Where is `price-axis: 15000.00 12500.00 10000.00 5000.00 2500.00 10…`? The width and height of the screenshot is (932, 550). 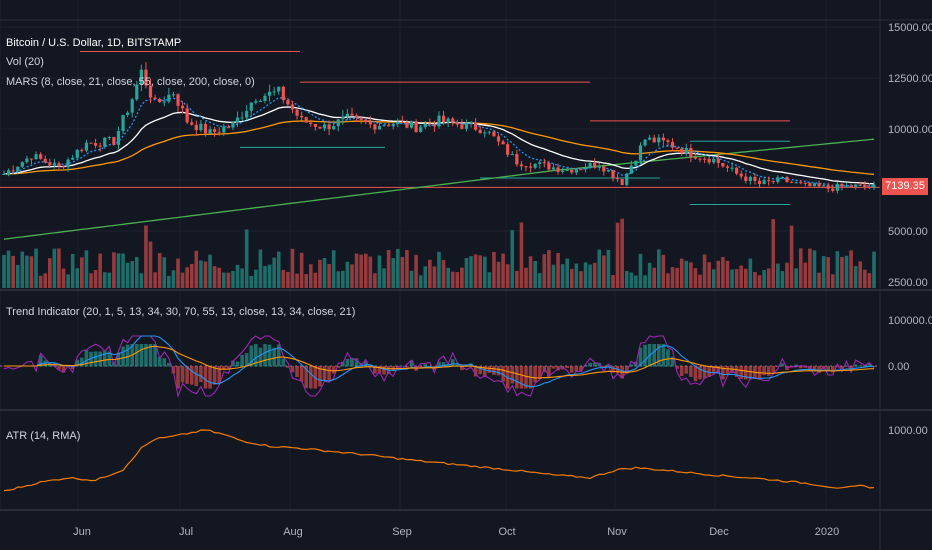
price-axis: 15000.00 12500.00 10000.00 5000.00 2500.00 10… is located at coordinates (910, 229).